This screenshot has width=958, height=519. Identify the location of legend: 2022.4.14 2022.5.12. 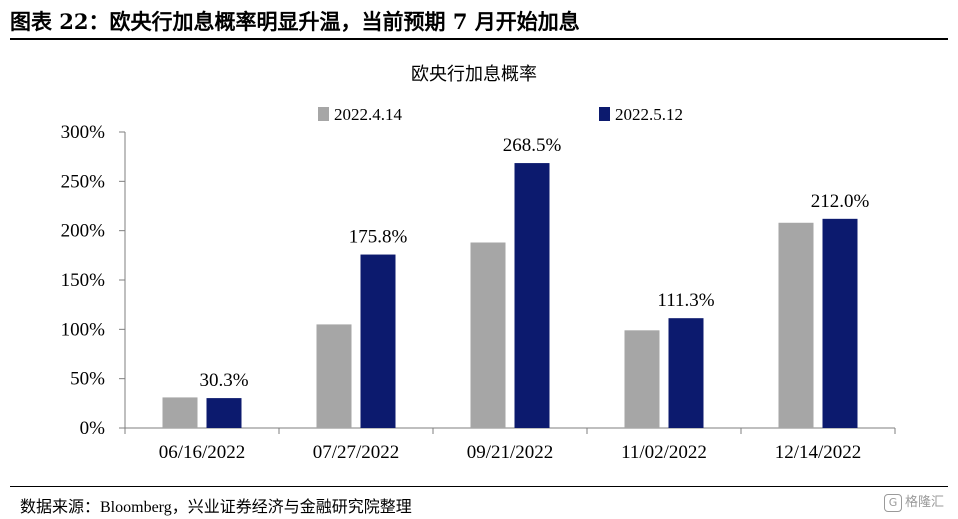
(500, 114).